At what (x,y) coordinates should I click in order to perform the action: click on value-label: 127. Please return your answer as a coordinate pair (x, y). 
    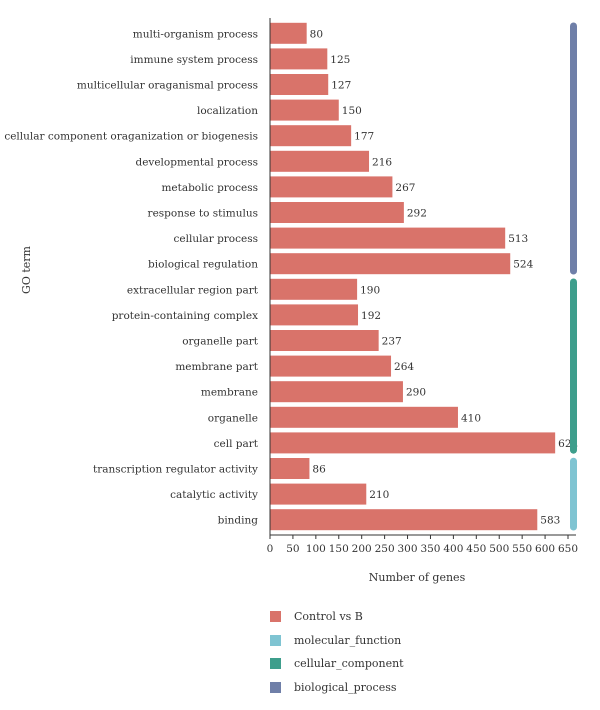
    Looking at the image, I should click on (341, 86).